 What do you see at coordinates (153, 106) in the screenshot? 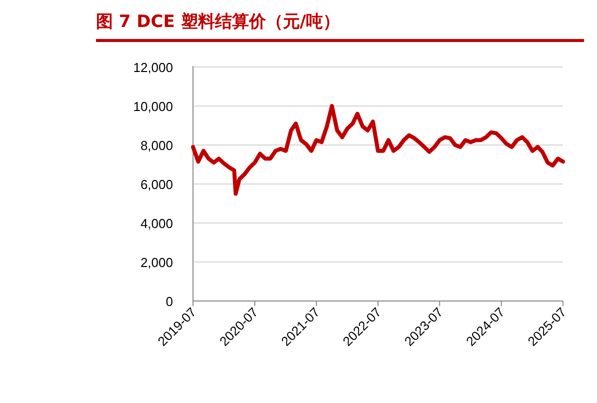
I see `y-tick-label: 10,000` at bounding box center [153, 106].